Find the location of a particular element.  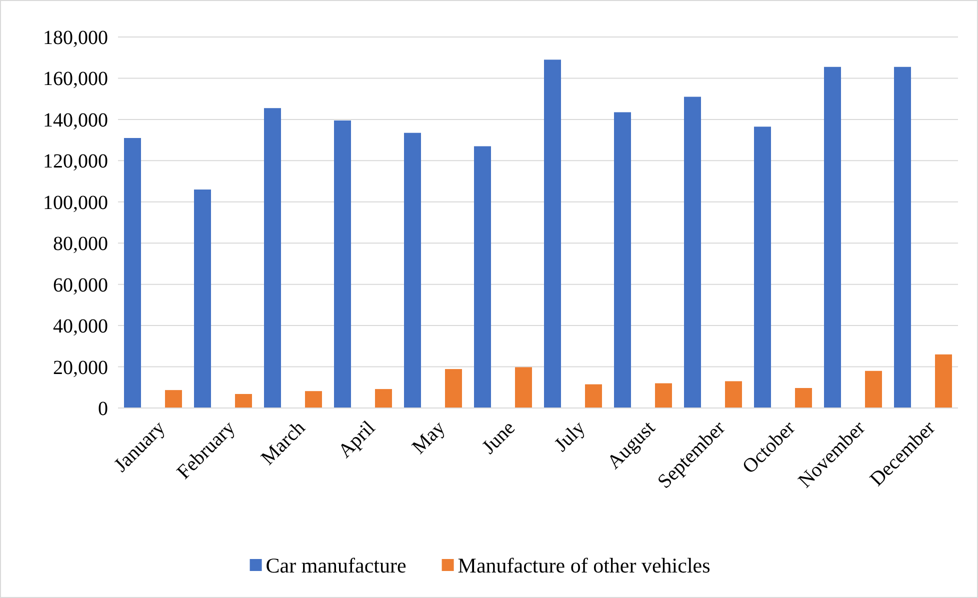

y-tick-label: 100,000 is located at coordinates (75, 203).